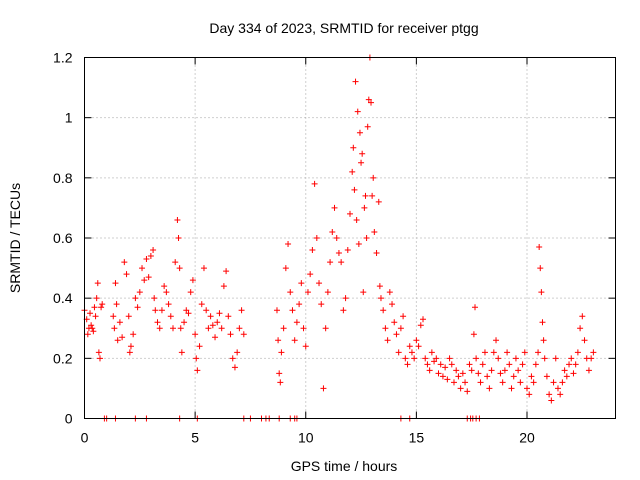  Describe the element at coordinates (63, 178) in the screenshot. I see `y-tick-label: 0.8` at that location.